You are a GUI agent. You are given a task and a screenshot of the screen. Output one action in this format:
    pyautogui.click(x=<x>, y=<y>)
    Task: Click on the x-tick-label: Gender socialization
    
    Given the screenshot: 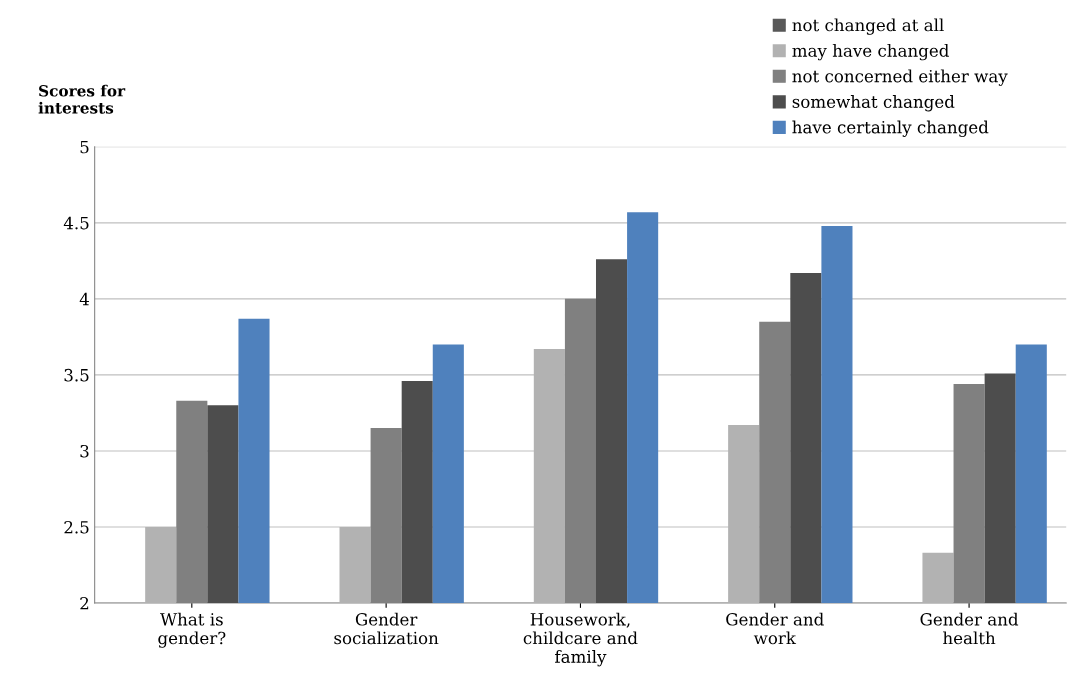 What is the action you would take?
    pyautogui.click(x=386, y=628)
    